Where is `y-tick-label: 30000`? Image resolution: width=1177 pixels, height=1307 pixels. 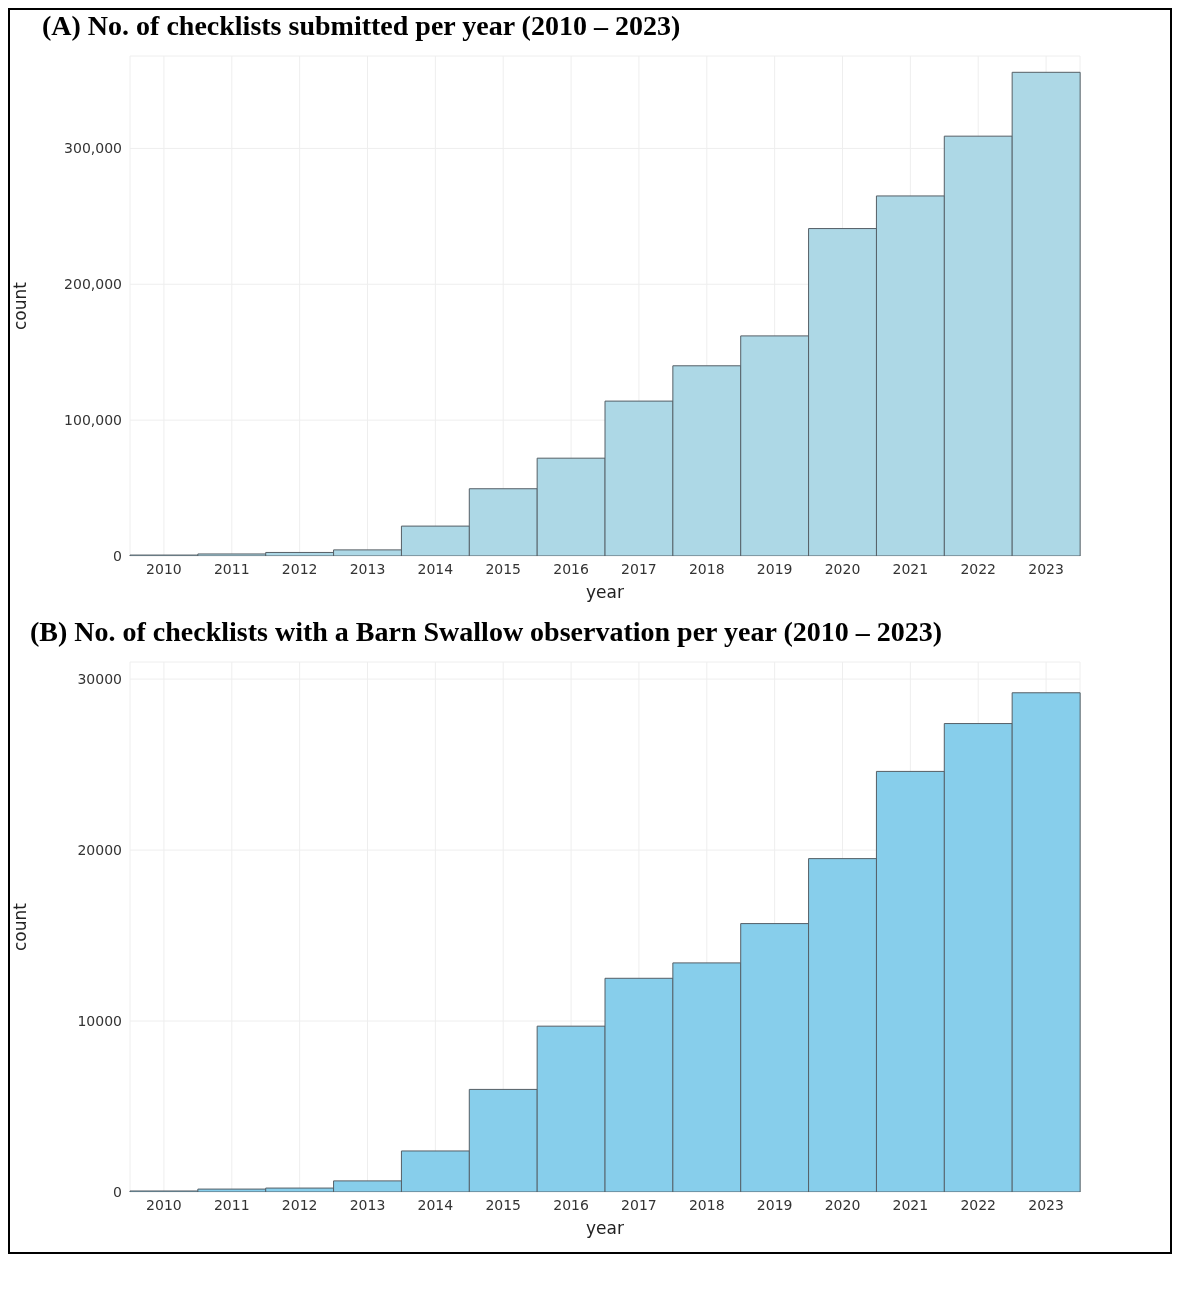 y-tick-label: 30000 is located at coordinates (99, 679).